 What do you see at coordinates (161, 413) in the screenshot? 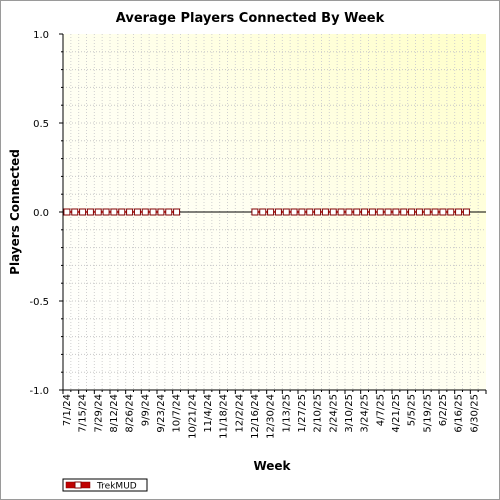
I see `x-tick-label: 9/23/24` at bounding box center [161, 413].